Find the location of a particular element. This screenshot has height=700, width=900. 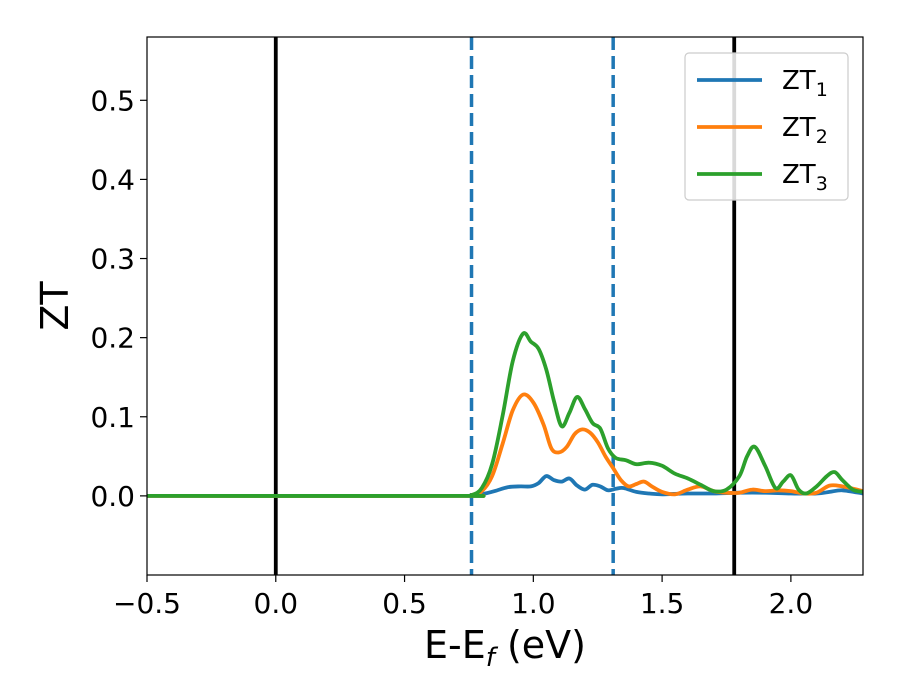

y-tick-label: 0.1 is located at coordinates (112, 417).